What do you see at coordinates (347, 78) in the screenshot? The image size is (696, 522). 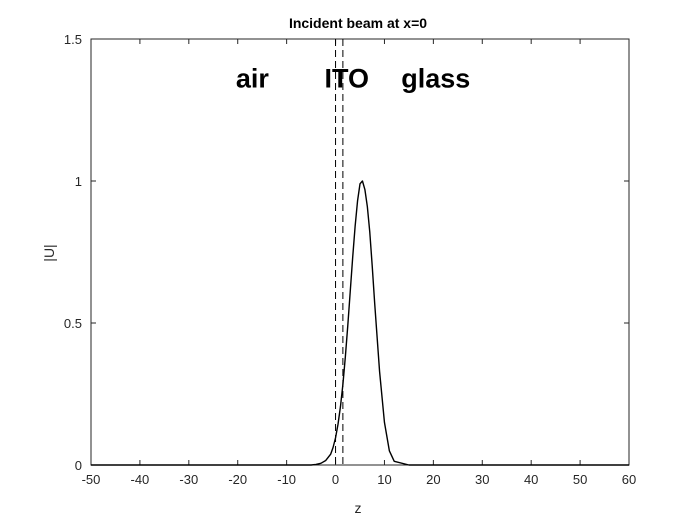 I see `region-label-ito: ITO` at bounding box center [347, 78].